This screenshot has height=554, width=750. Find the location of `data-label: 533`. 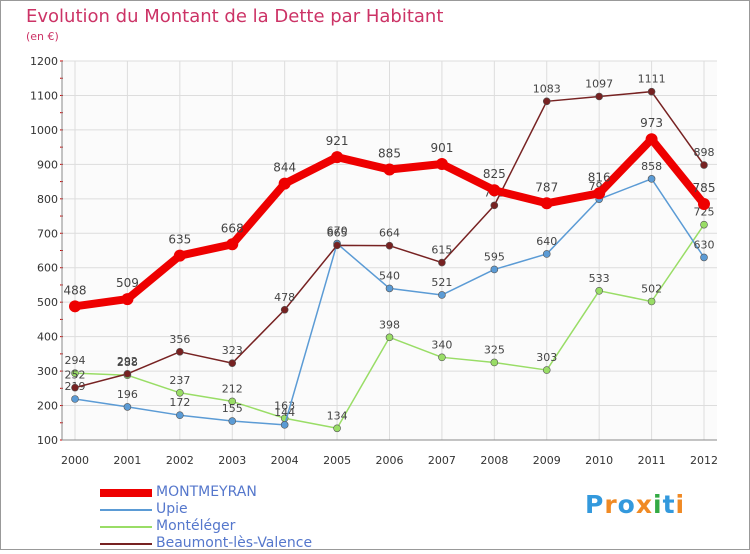

data-label: 533 is located at coordinates (599, 278).